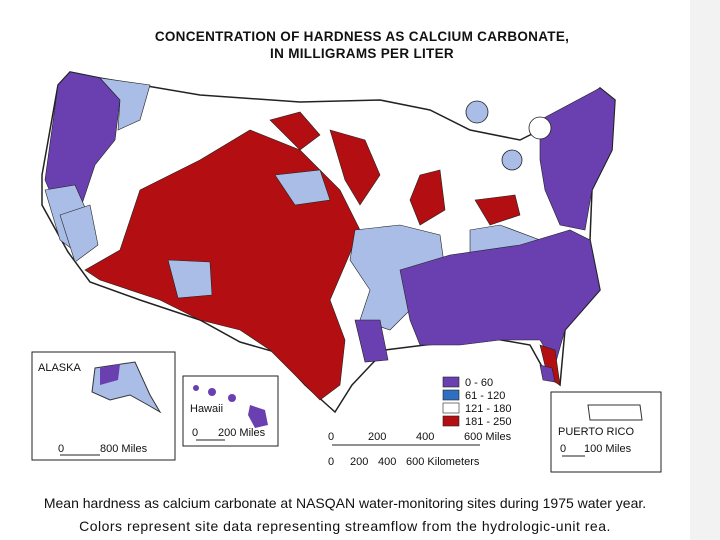 This screenshot has height=540, width=720. I want to click on inset-label: PUERTO RICO, so click(596, 432).